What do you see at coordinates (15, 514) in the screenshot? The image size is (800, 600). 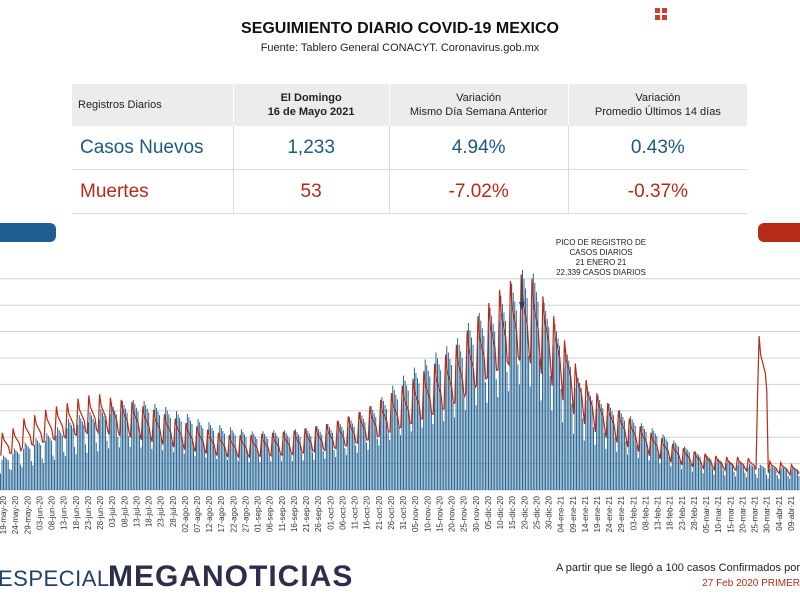 I see `x-tick-label: 24-may-20` at bounding box center [15, 514].